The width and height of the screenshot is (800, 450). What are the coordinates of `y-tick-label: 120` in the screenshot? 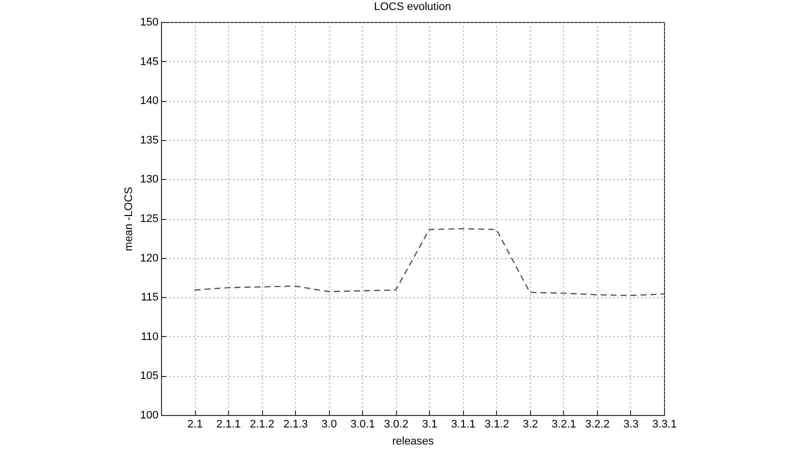 It's located at (149, 258).